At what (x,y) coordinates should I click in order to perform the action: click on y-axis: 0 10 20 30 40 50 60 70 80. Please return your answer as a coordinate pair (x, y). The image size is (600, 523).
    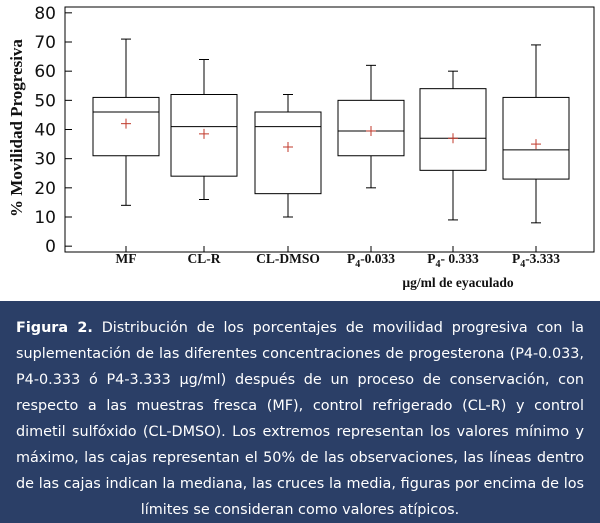
    Looking at the image, I should click on (53, 130).